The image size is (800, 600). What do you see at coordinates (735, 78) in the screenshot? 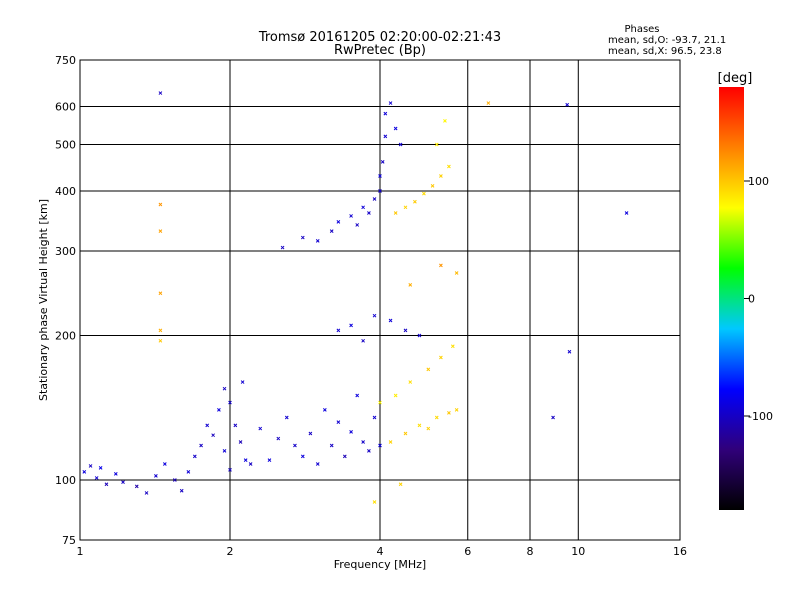
I see `colorbar-label: [deg]` at bounding box center [735, 78].